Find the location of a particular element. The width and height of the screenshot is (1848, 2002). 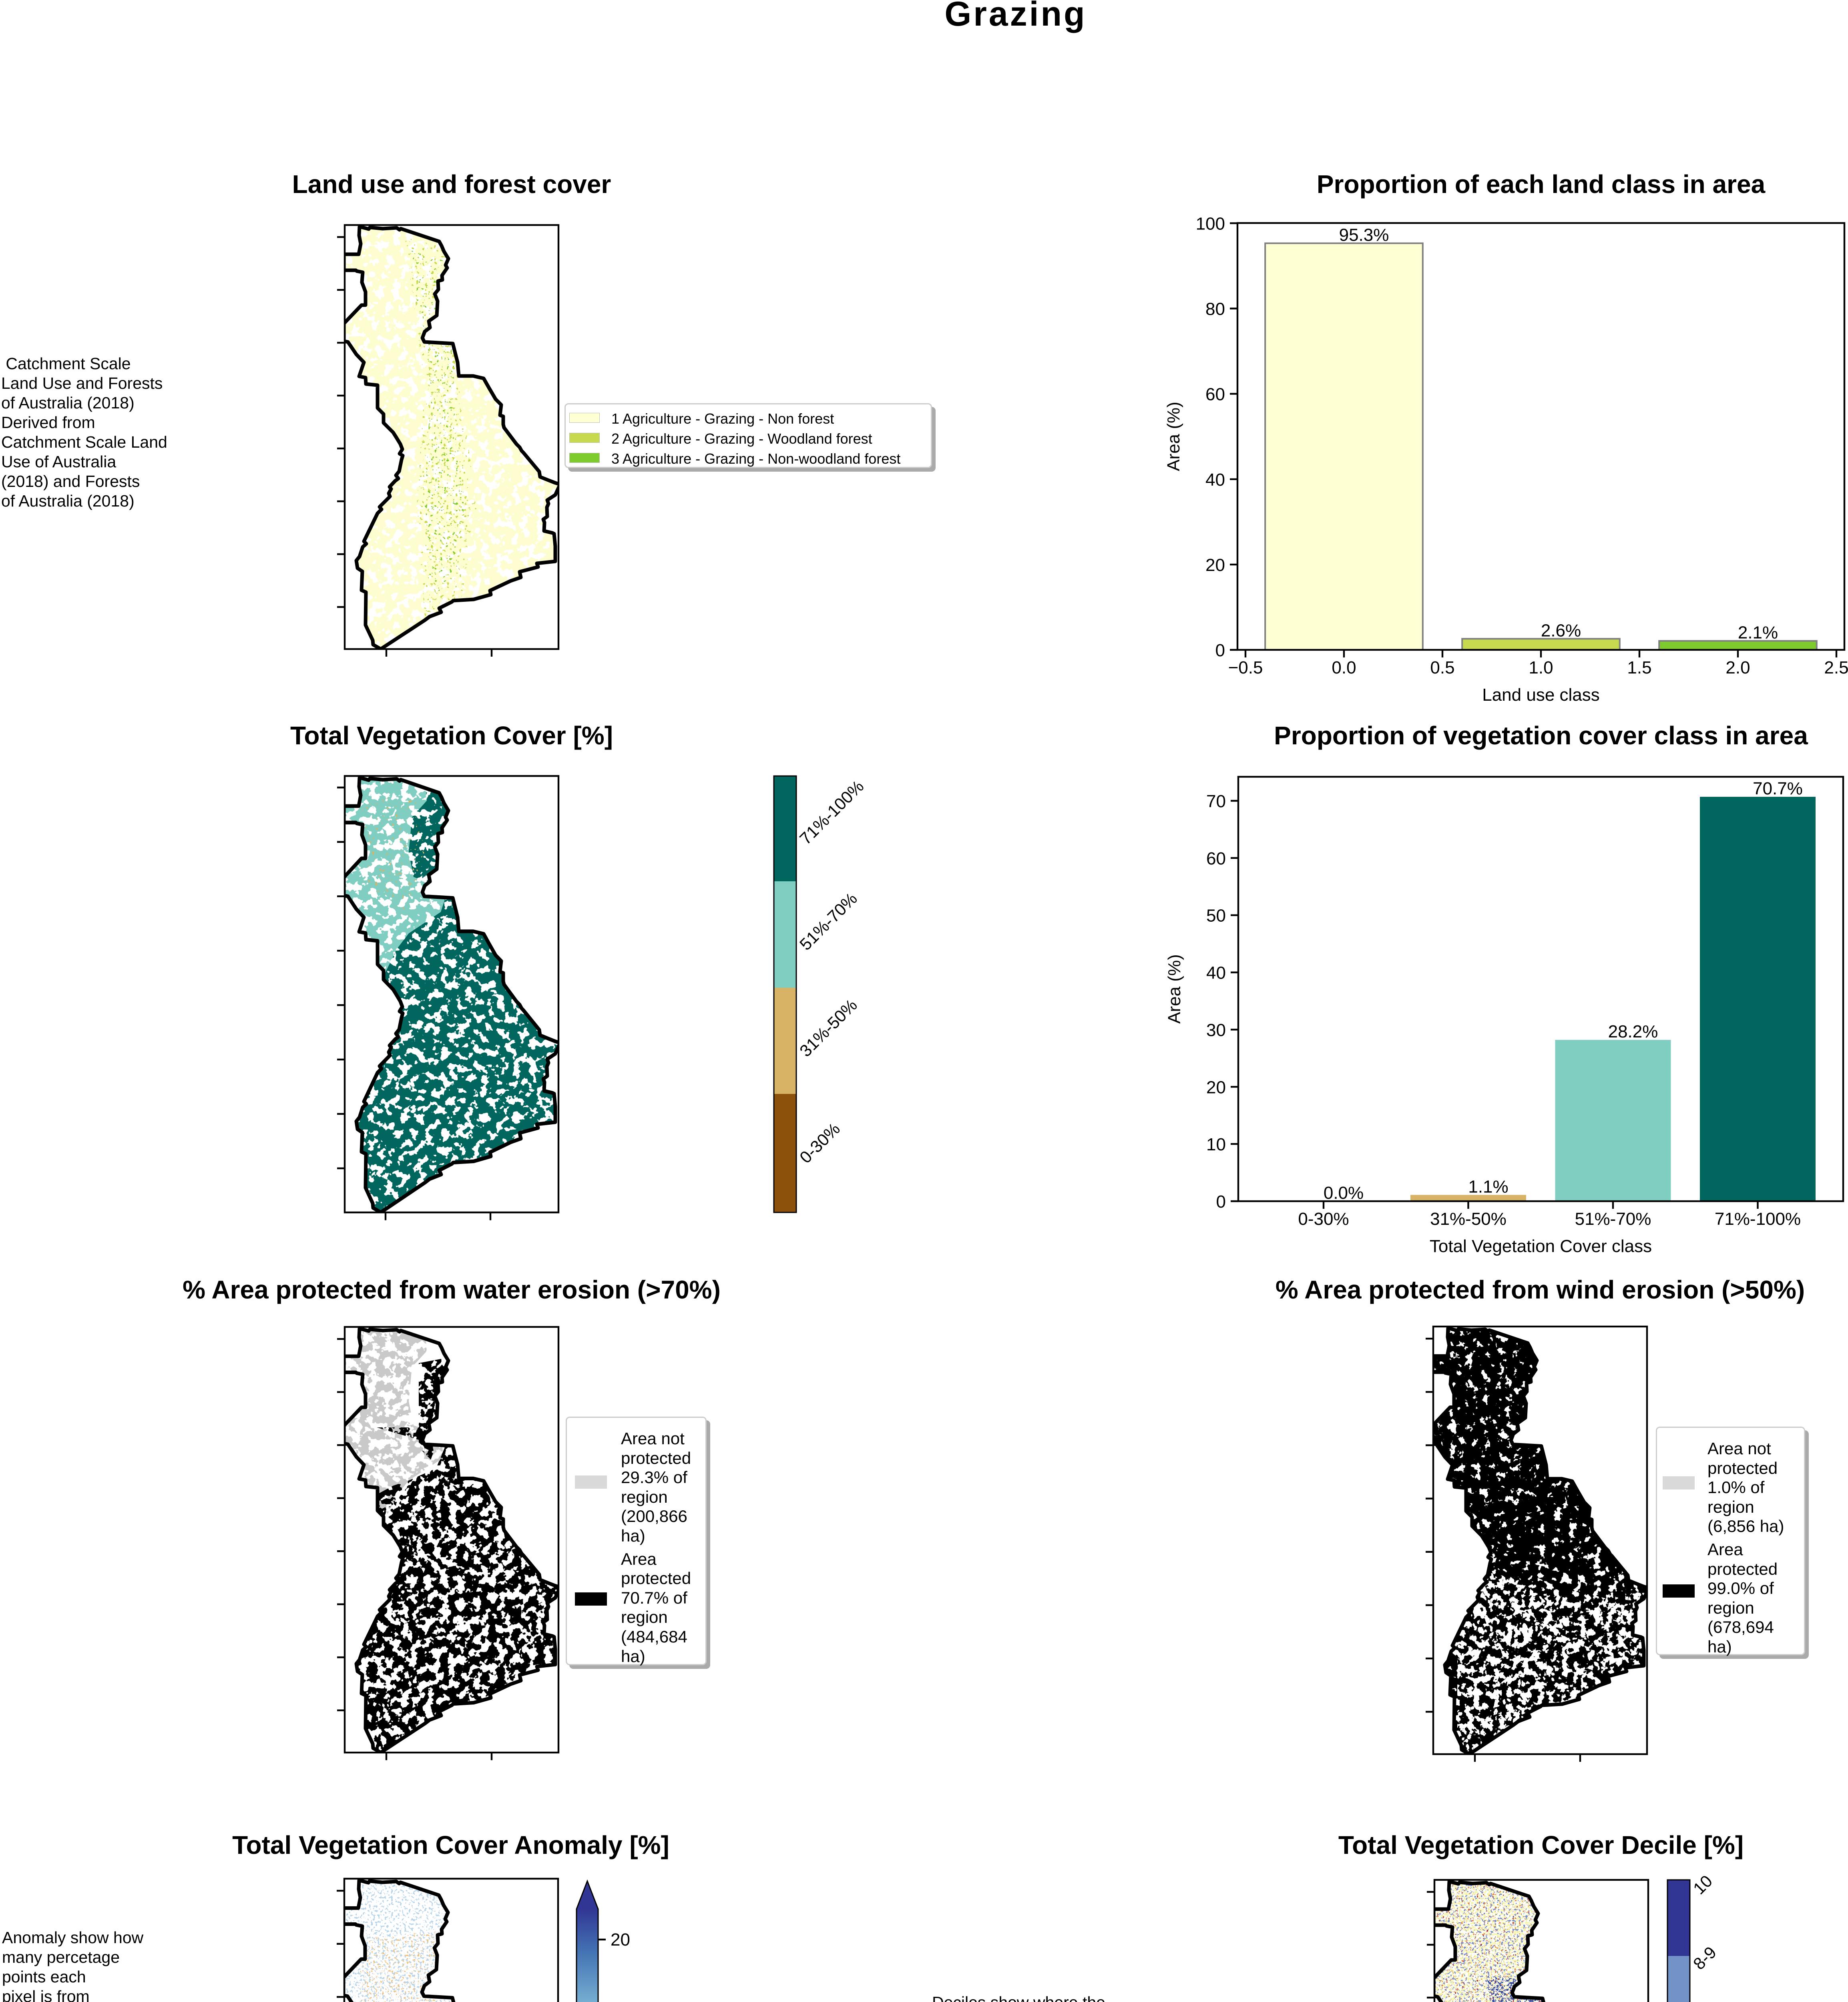

svg-text: Land use class is located at coordinates (1541, 695).